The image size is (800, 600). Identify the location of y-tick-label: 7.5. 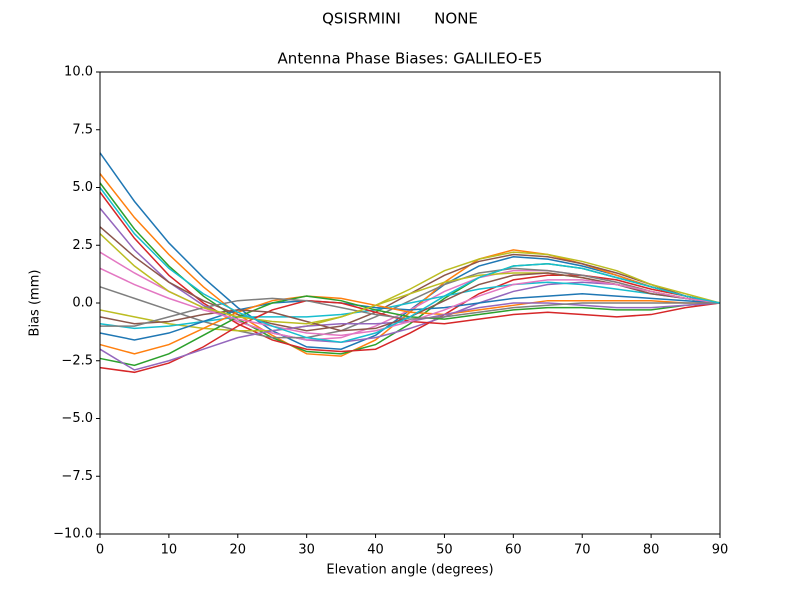
(82, 129).